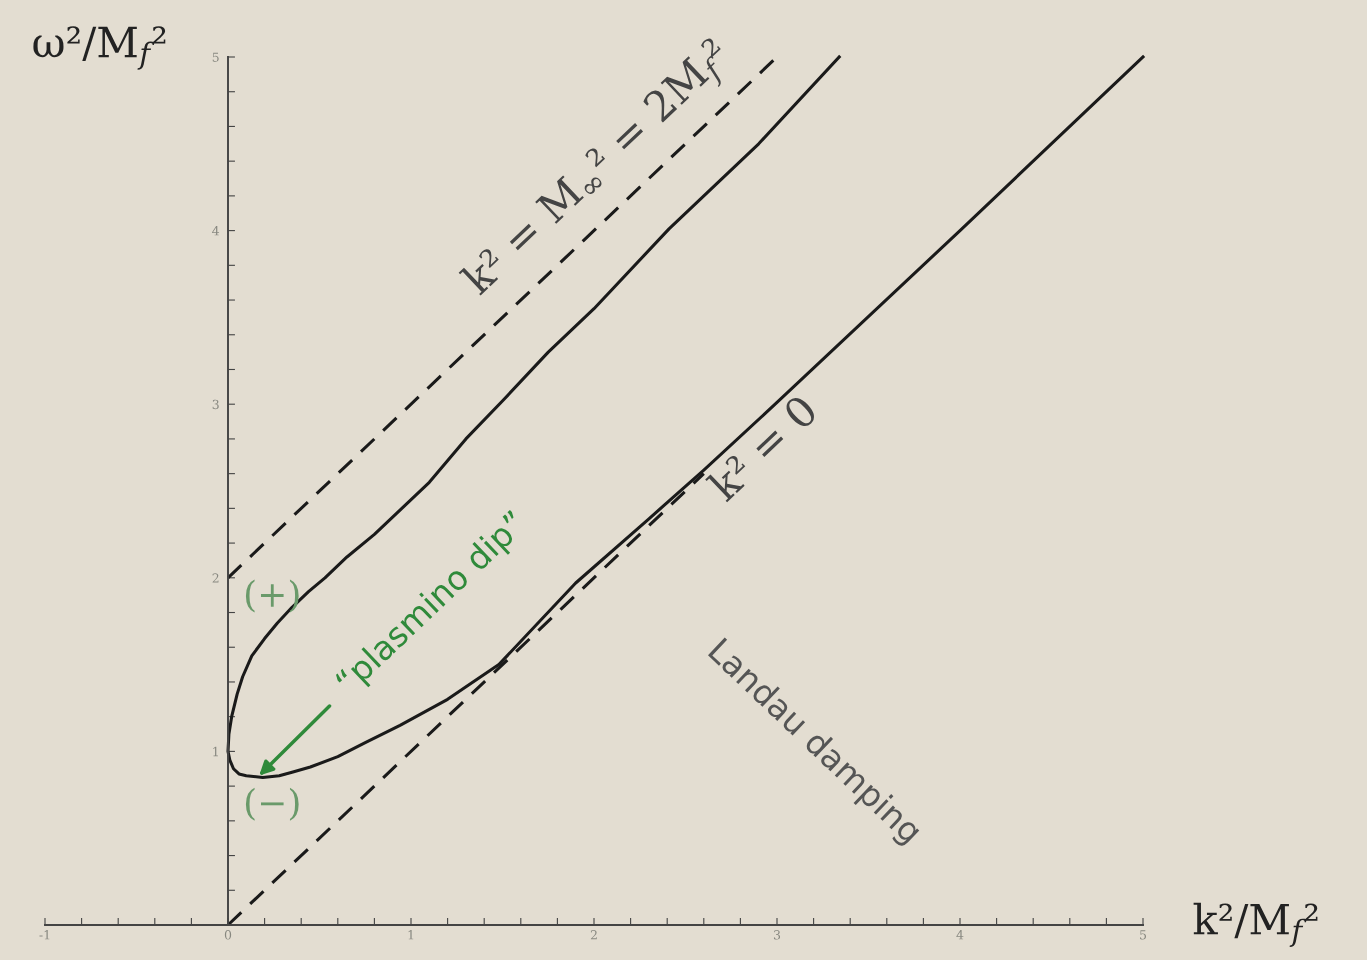 The height and width of the screenshot is (960, 1367). I want to click on annotation: (+), so click(272, 596).